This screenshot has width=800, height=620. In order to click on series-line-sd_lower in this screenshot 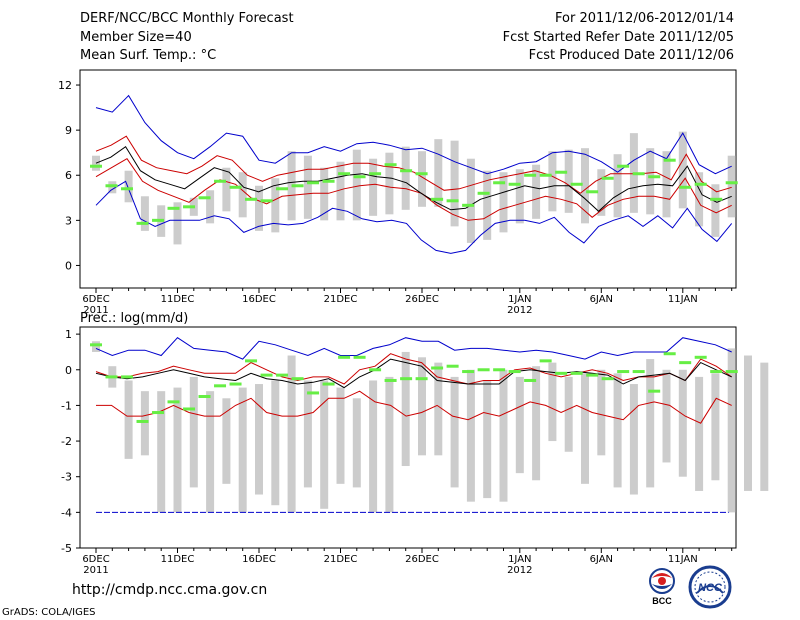, I will do `click(413, 189)`.